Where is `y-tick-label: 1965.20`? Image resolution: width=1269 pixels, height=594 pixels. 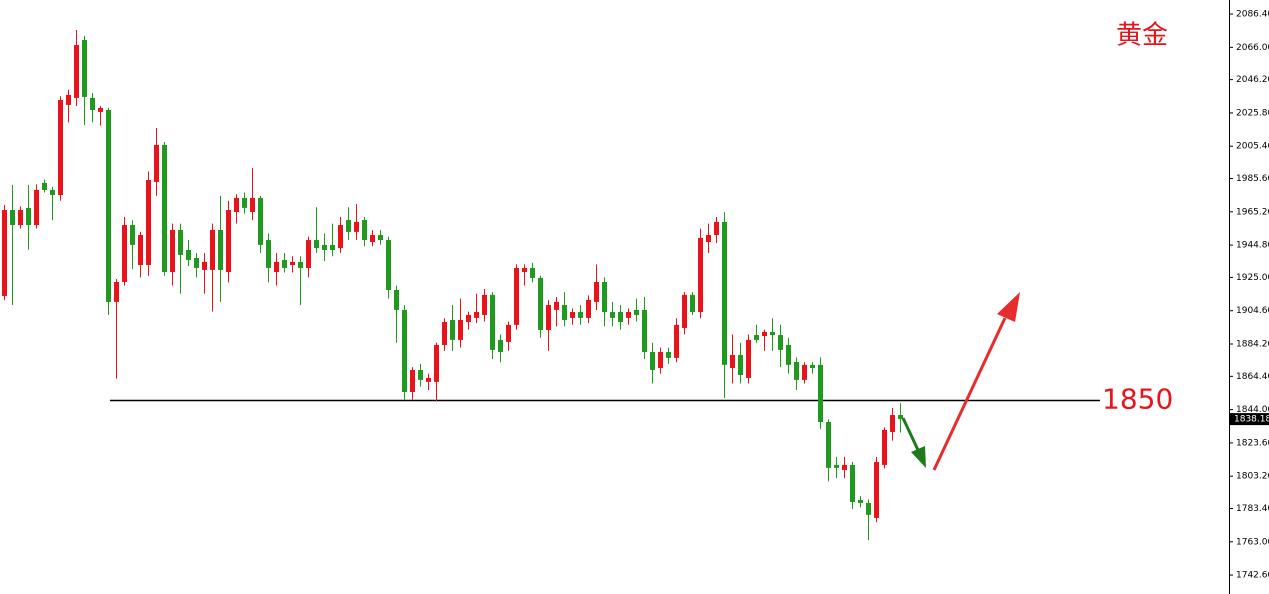
y-tick-label: 1965.20 is located at coordinates (1252, 212).